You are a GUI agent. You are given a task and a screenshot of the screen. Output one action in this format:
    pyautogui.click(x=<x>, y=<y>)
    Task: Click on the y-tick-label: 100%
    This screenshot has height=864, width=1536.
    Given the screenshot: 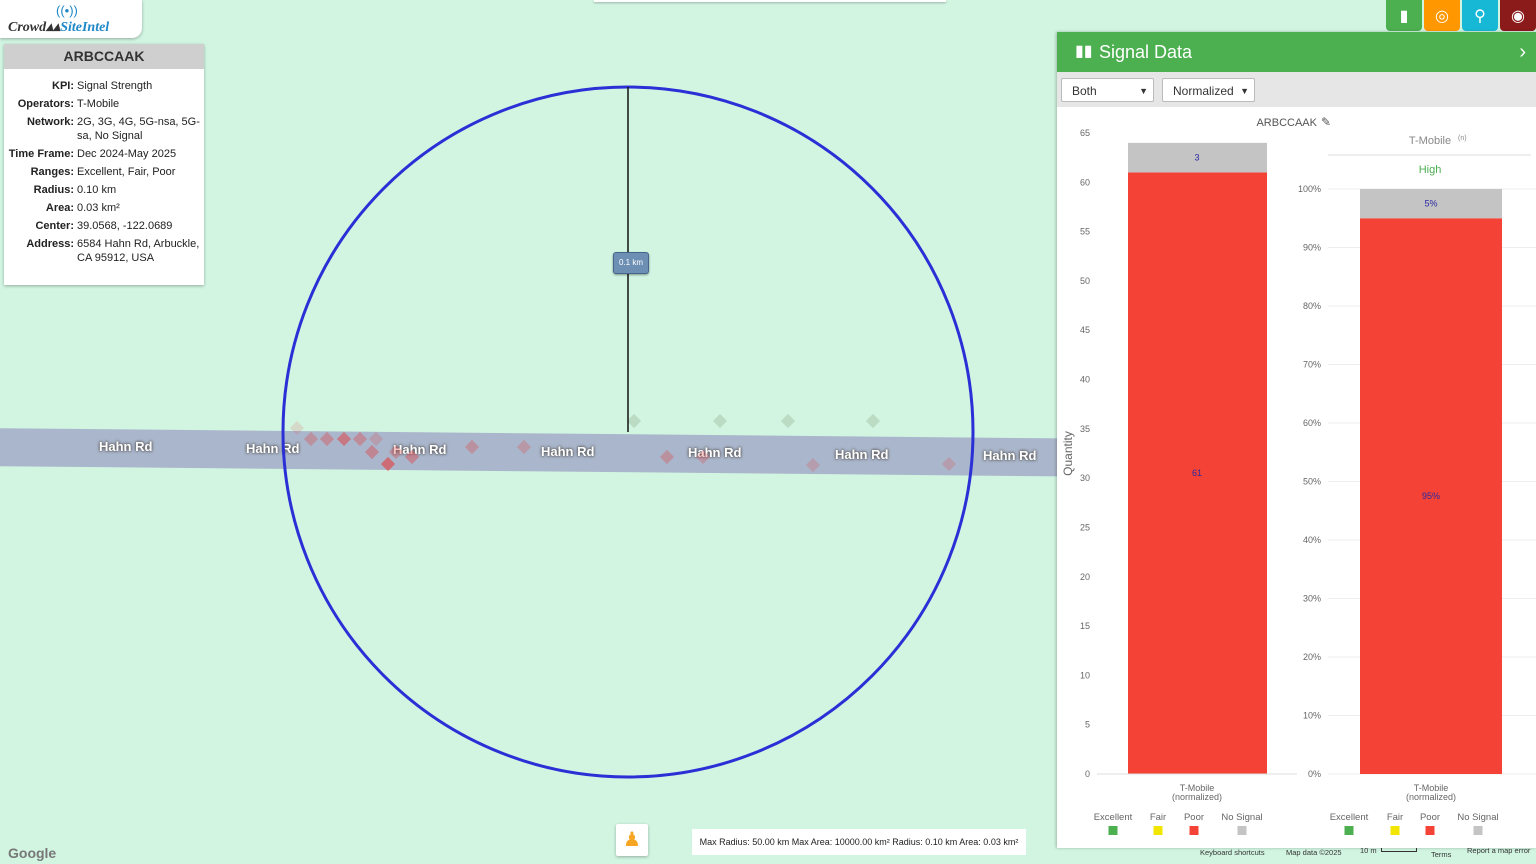 What is the action you would take?
    pyautogui.click(x=1309, y=189)
    